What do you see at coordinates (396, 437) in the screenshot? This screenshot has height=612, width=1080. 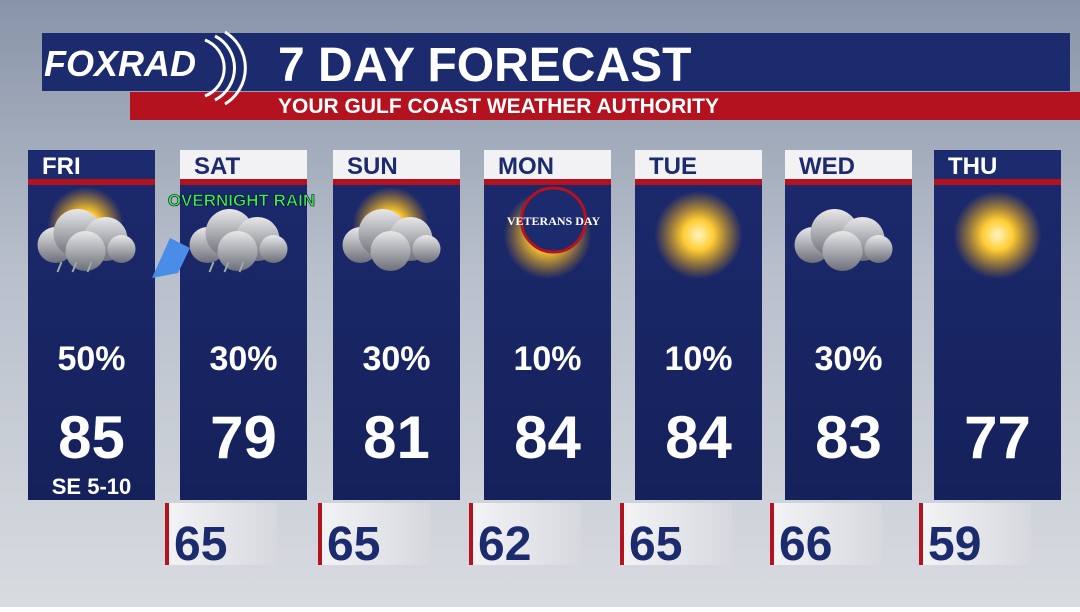 I see `high-temp: 81` at bounding box center [396, 437].